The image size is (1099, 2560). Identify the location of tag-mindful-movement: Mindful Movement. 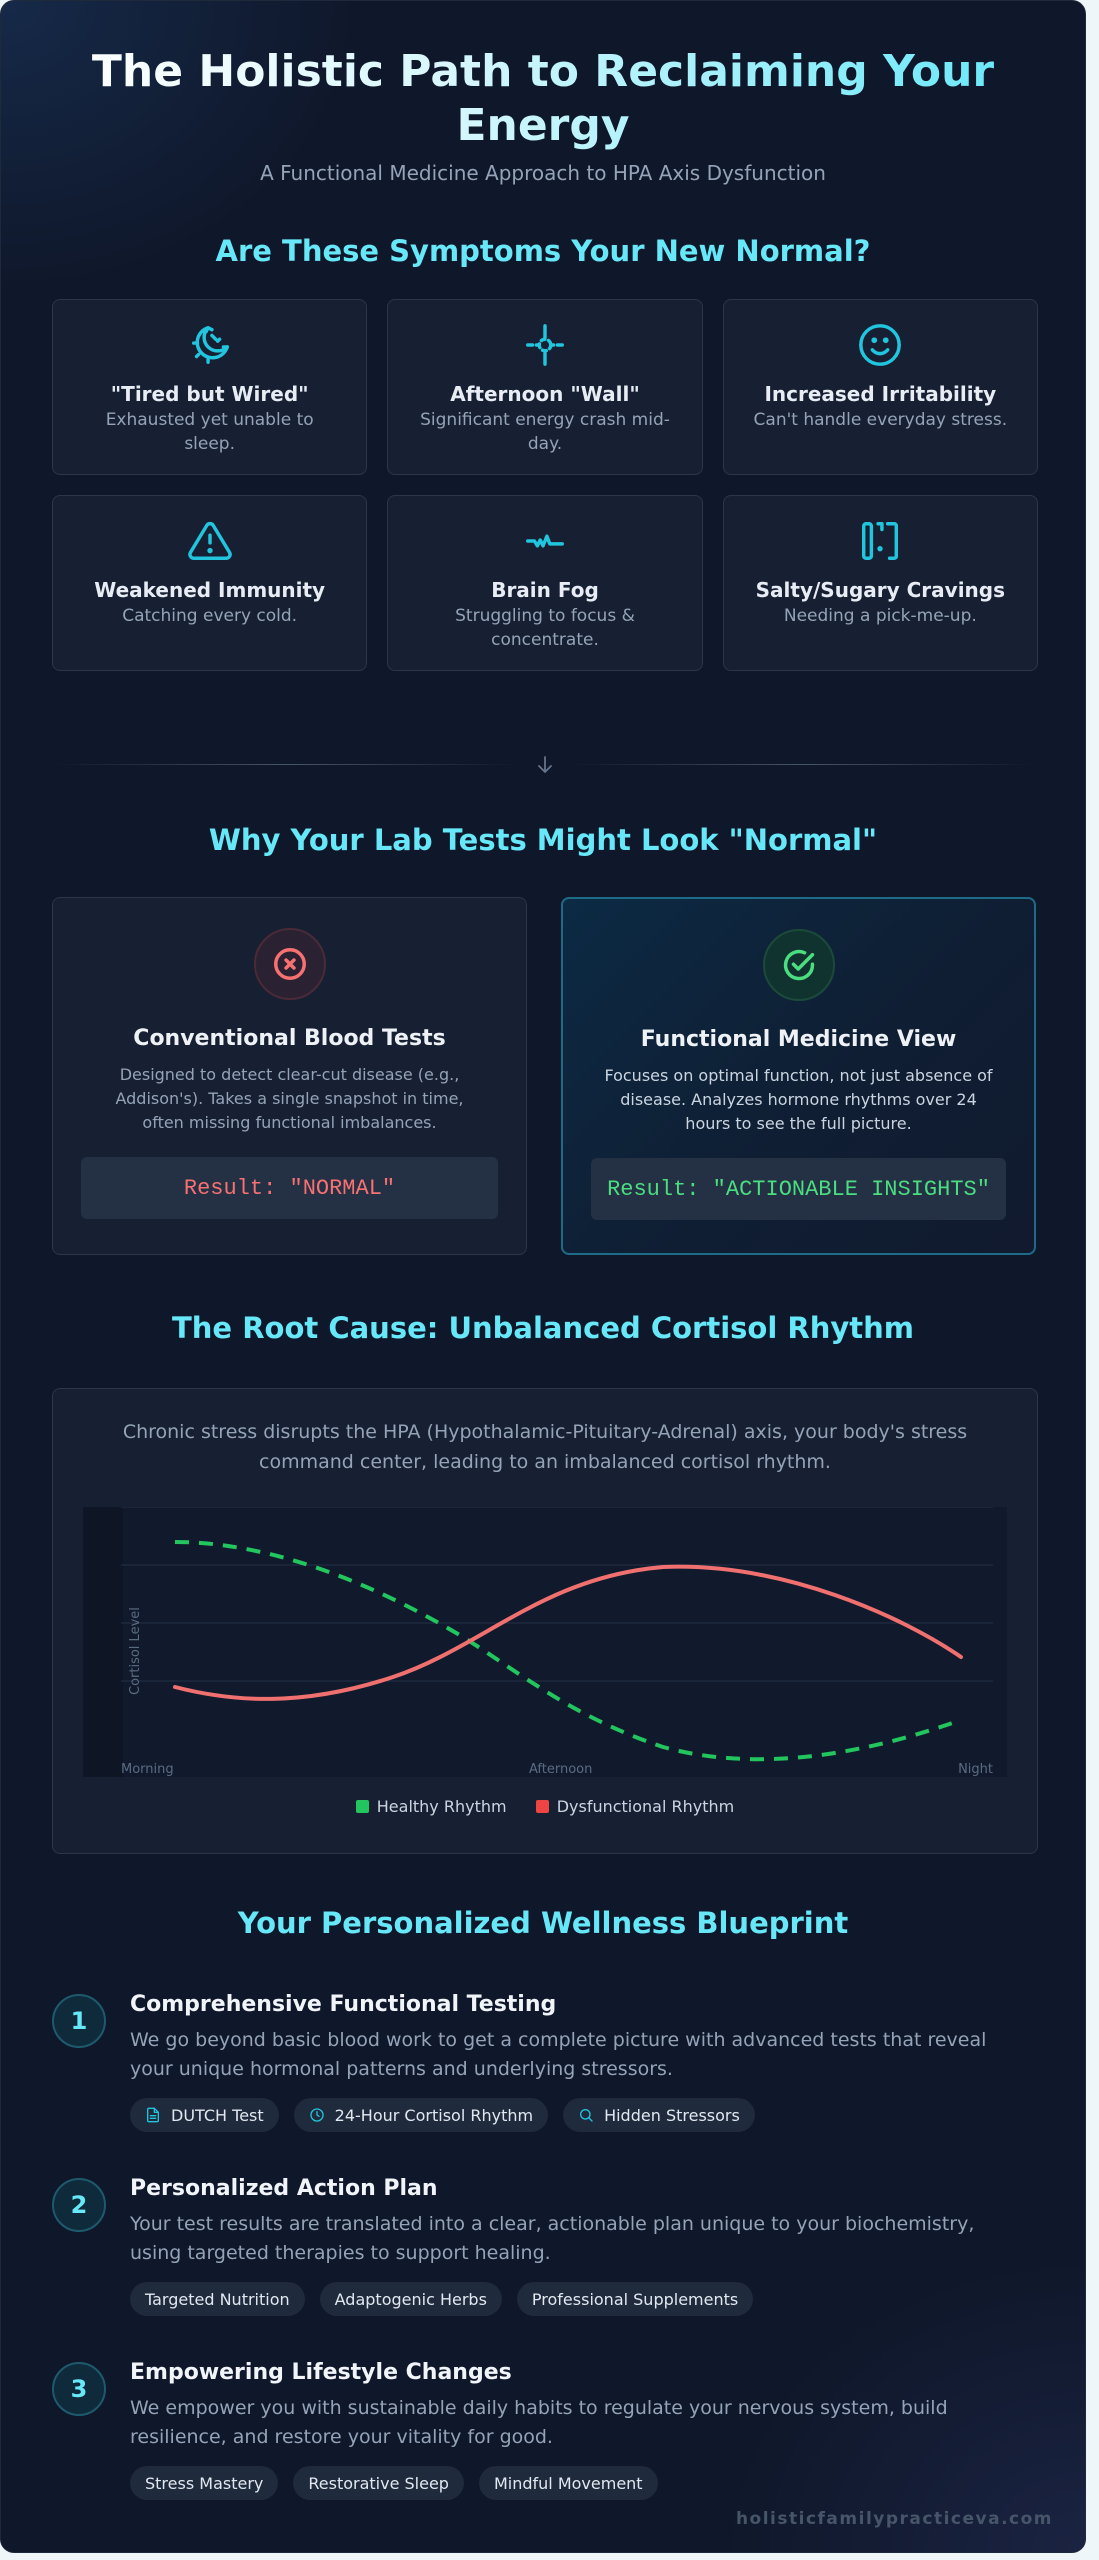
(568, 2483).